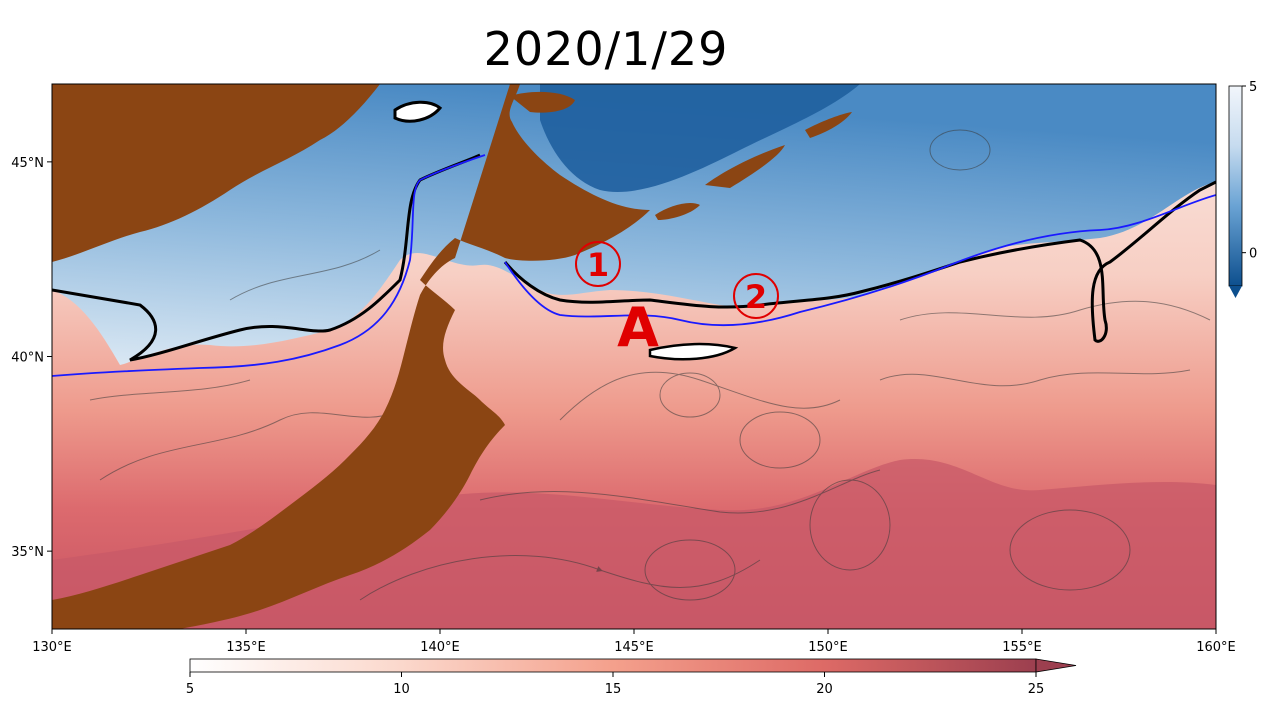  I want to click on colorbar-bottom-tick-label: 10, so click(401, 689).